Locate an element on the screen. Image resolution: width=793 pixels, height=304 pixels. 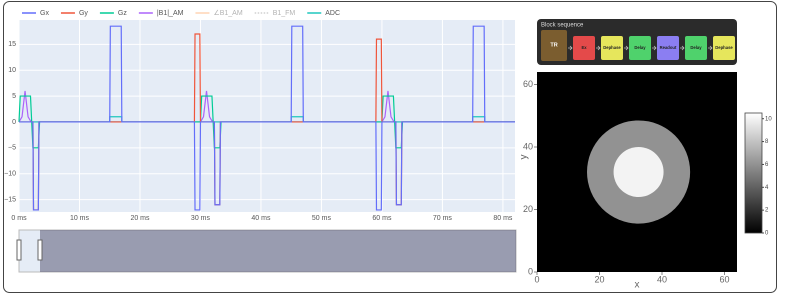
y-tick-label: −5 is located at coordinates (12, 148).